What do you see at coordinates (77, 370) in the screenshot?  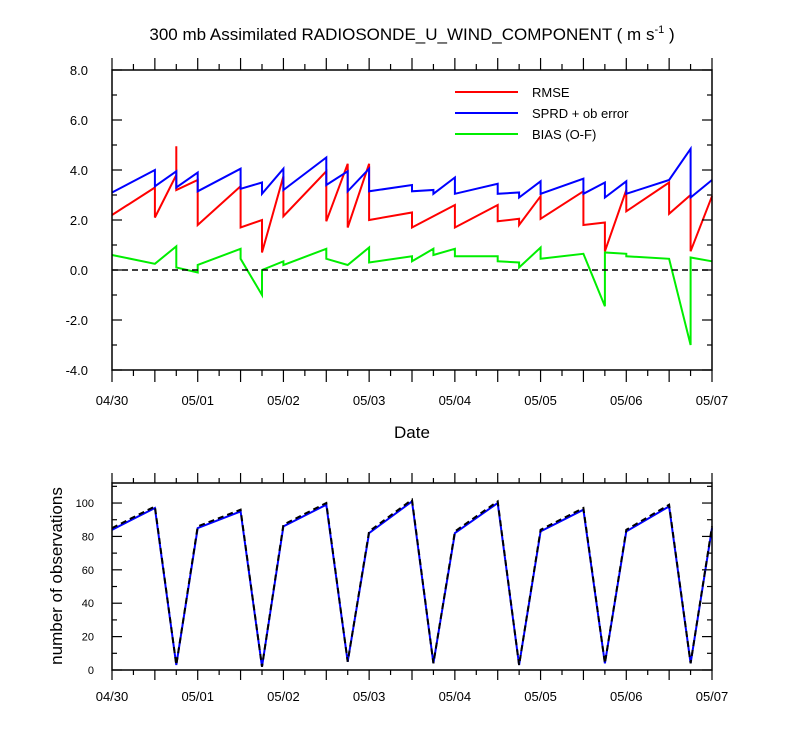 I see `y-tick-label: -4.0` at bounding box center [77, 370].